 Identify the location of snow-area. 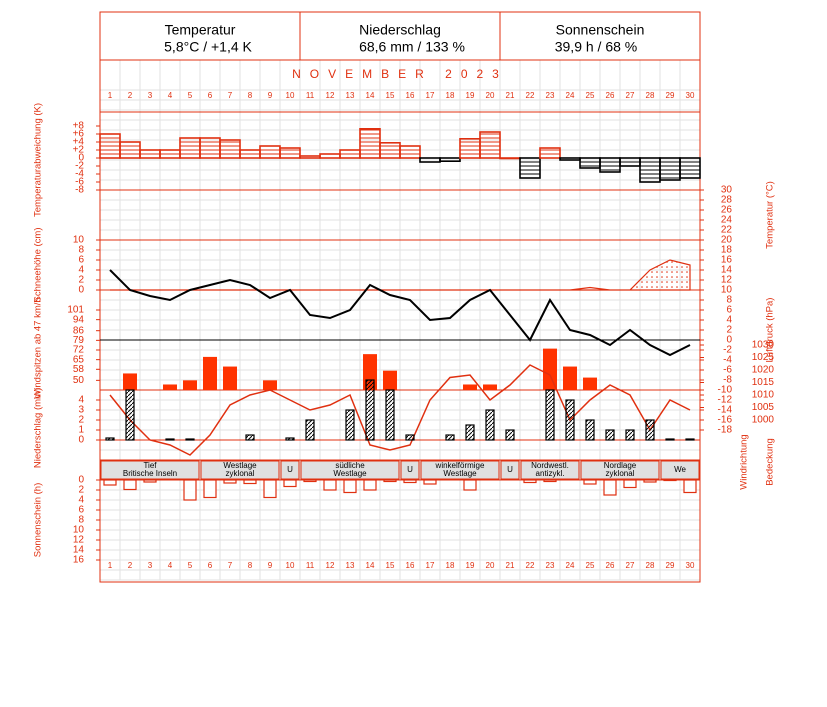
(400, 275).